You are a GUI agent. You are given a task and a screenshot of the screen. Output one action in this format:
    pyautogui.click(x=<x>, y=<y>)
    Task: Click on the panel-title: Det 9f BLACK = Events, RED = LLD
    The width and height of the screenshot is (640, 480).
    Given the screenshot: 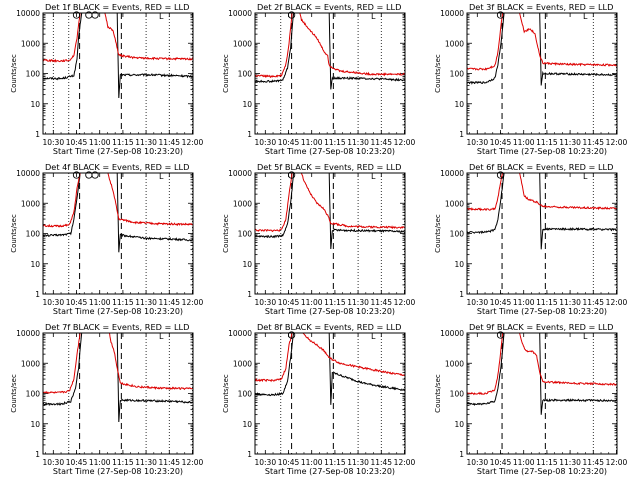 What is the action you would take?
    pyautogui.click(x=541, y=327)
    